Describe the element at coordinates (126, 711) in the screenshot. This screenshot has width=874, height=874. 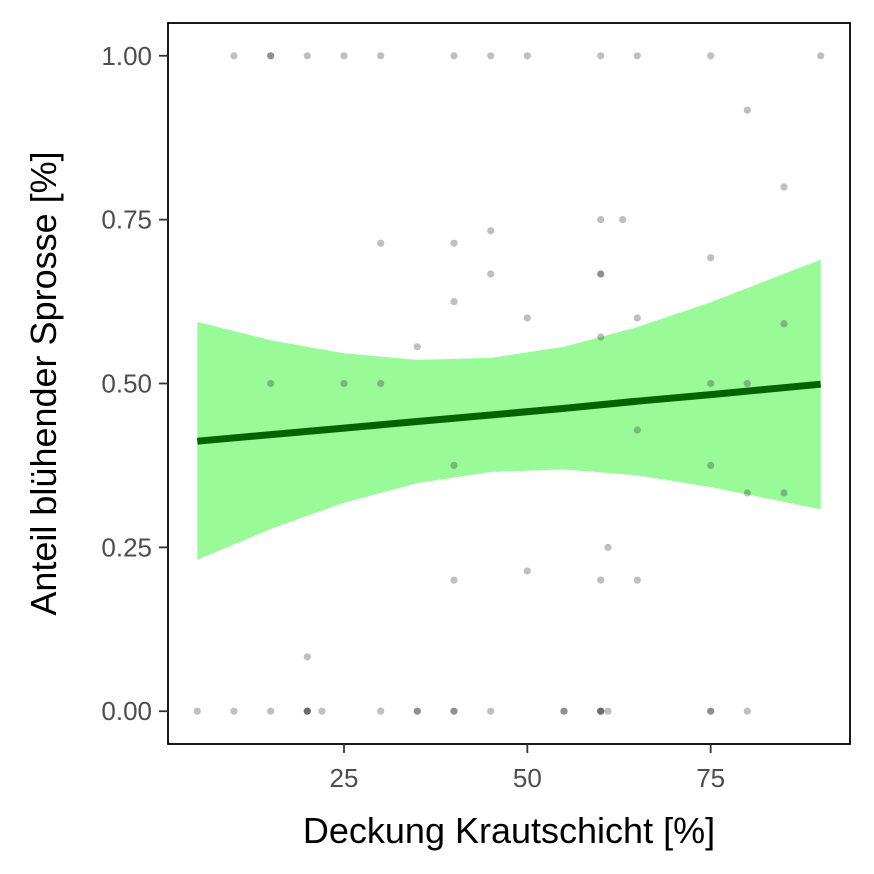
I see `y-tick-label: 0.00` at that location.